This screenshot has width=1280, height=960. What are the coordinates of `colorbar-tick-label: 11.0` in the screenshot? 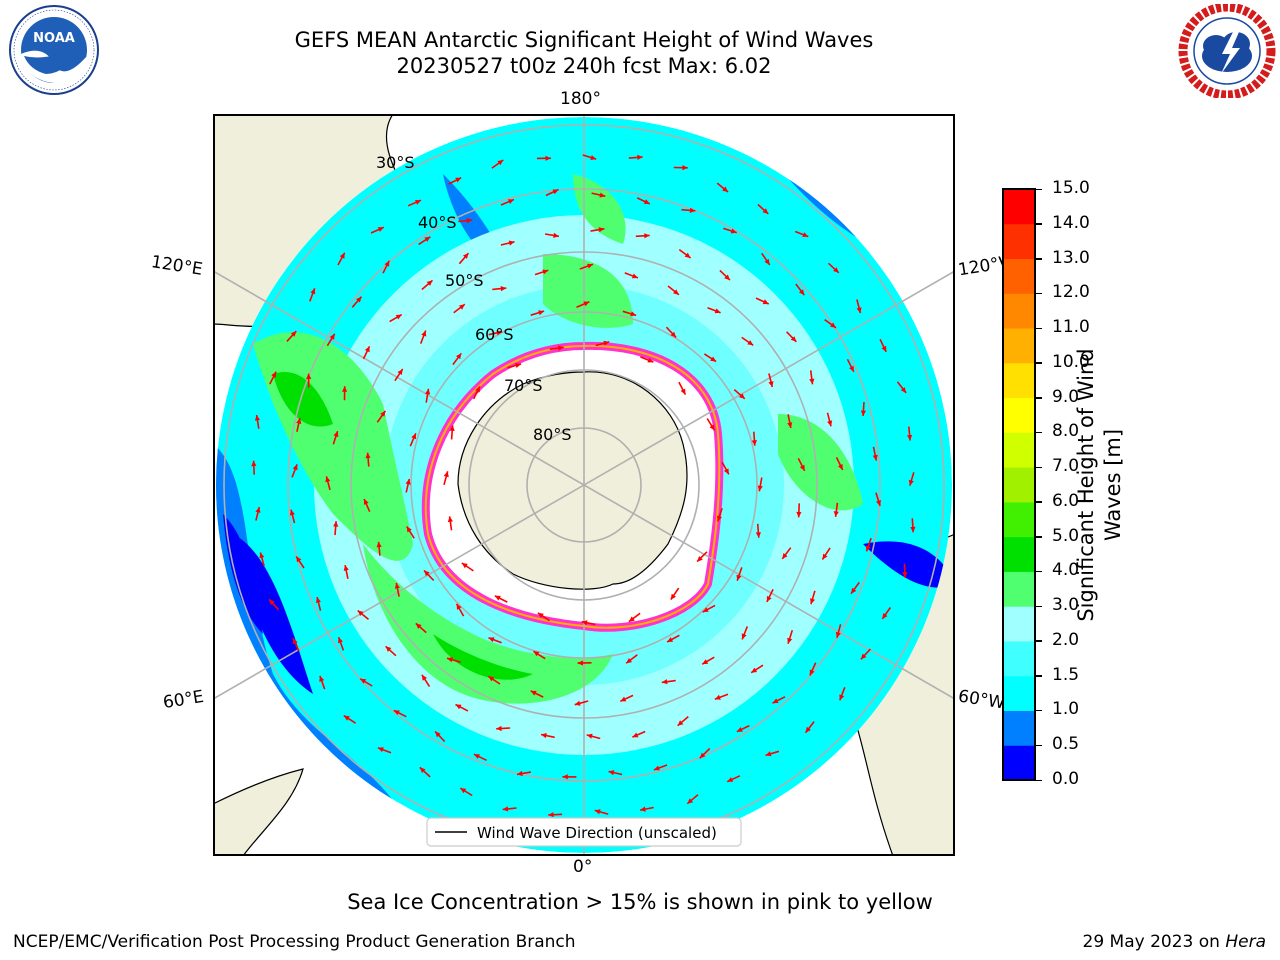 It's located at (1071, 327).